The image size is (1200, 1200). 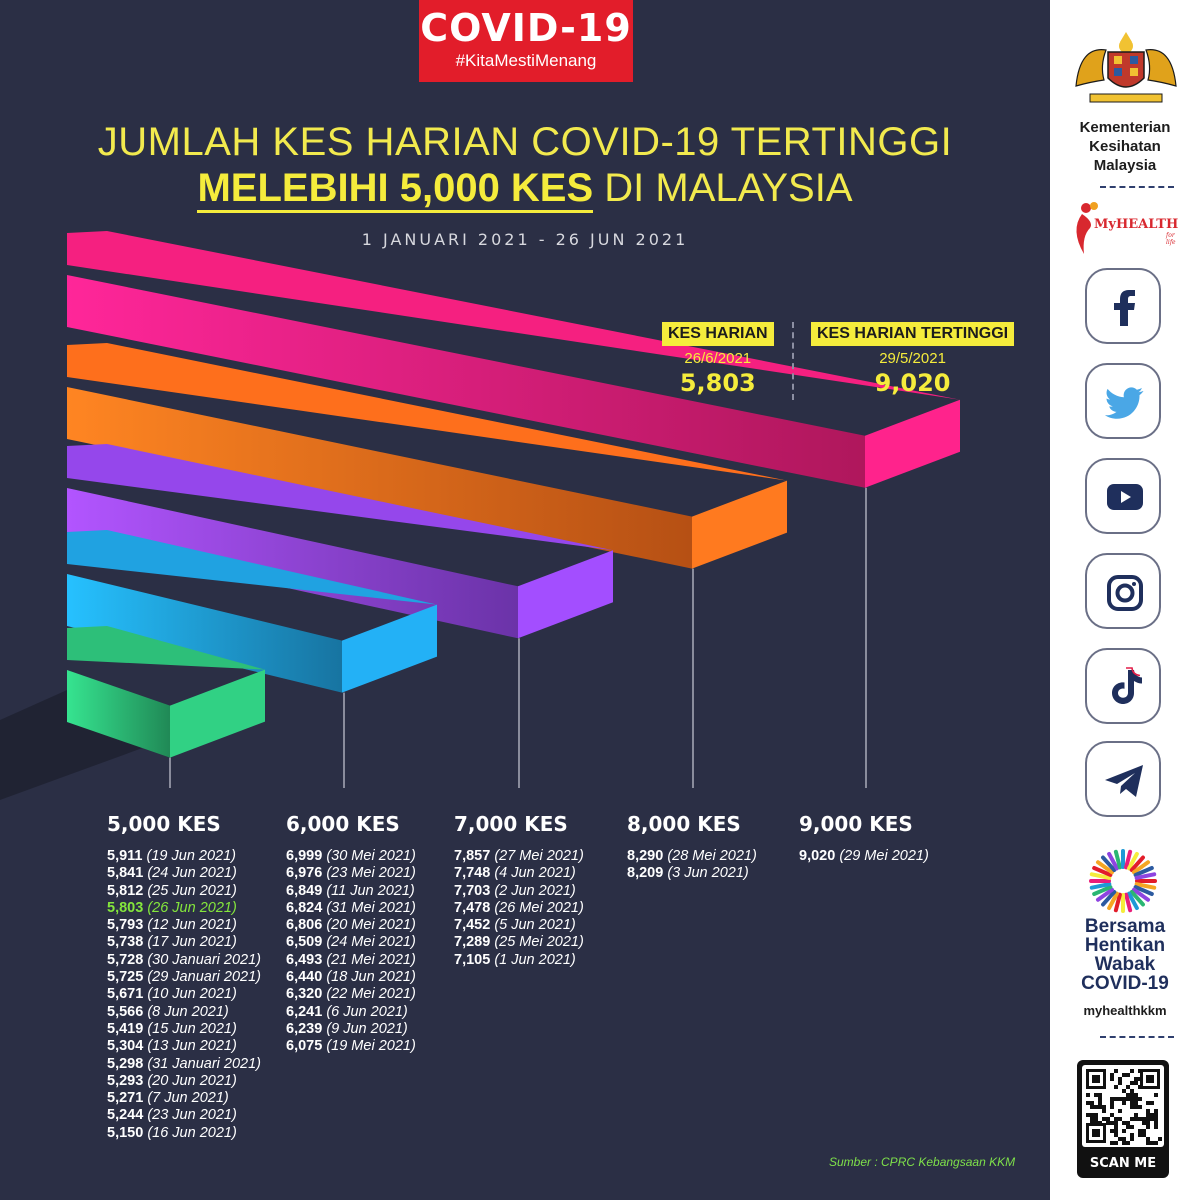 I want to click on case-value: 6,976, so click(x=304, y=873).